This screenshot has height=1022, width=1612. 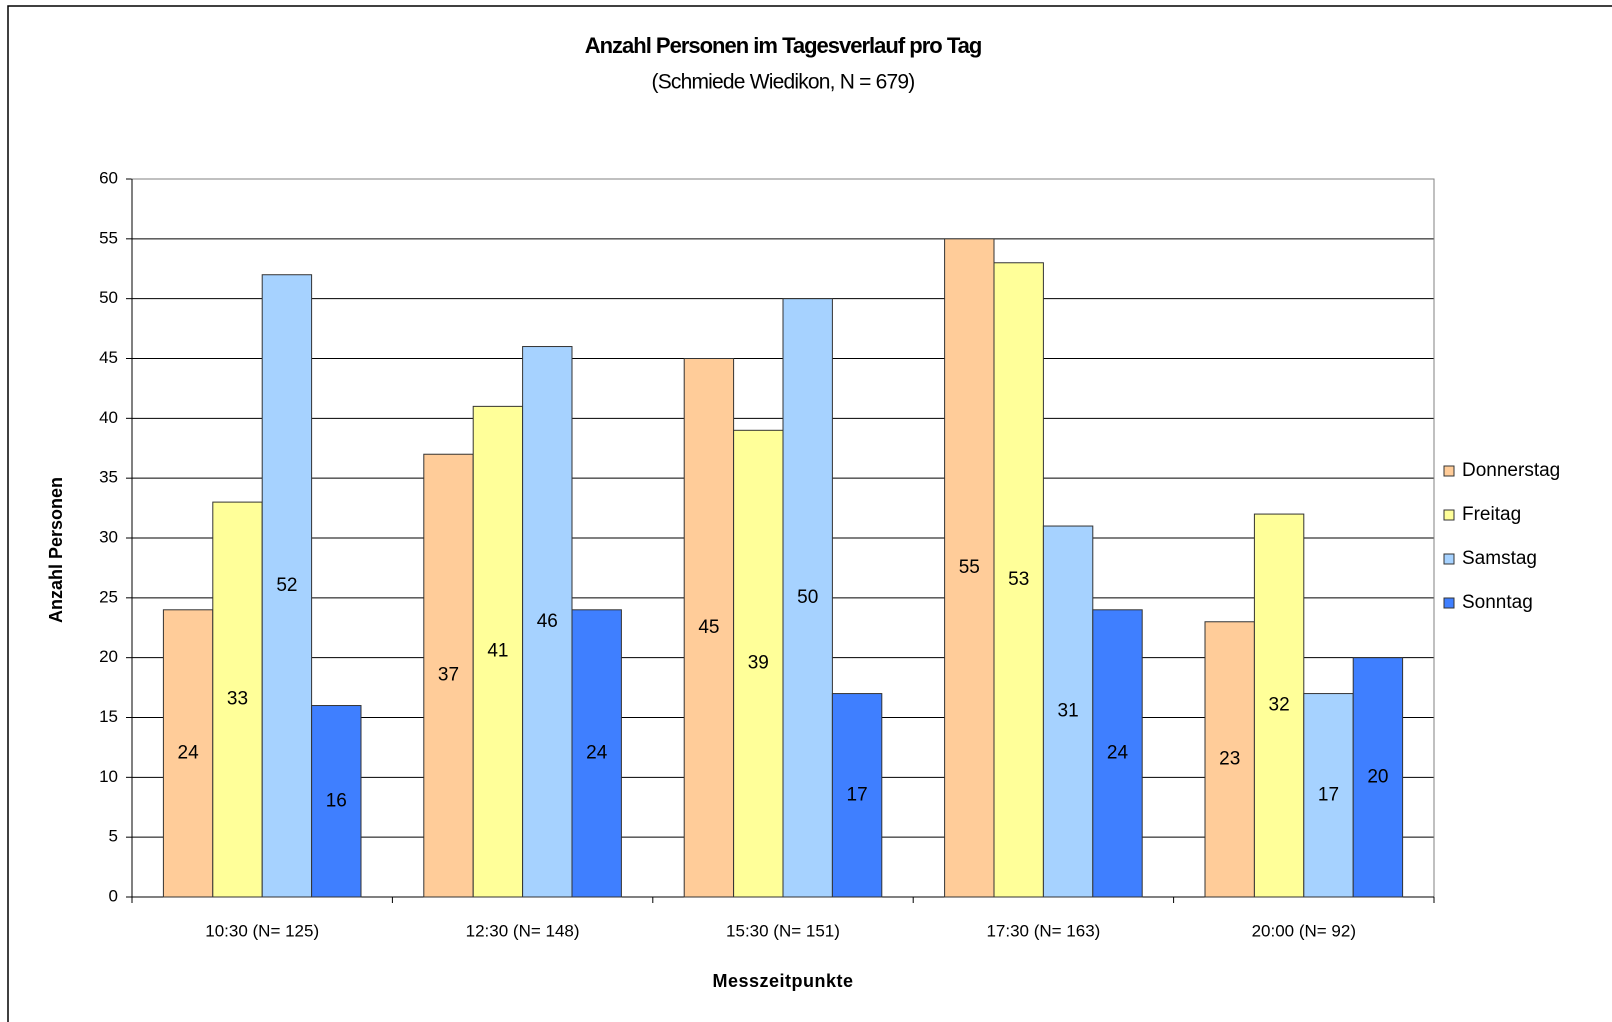 I want to click on x-tick-label: 12:30 (N= 148), so click(x=523, y=930).